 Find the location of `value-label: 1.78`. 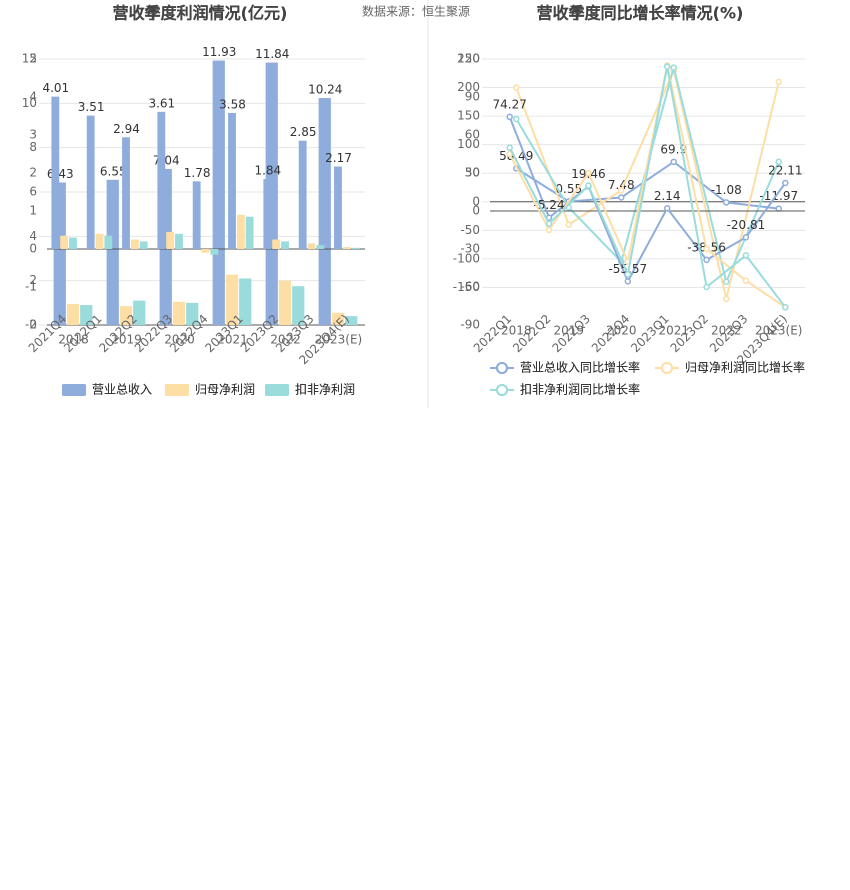

value-label: 1.78 is located at coordinates (197, 173).